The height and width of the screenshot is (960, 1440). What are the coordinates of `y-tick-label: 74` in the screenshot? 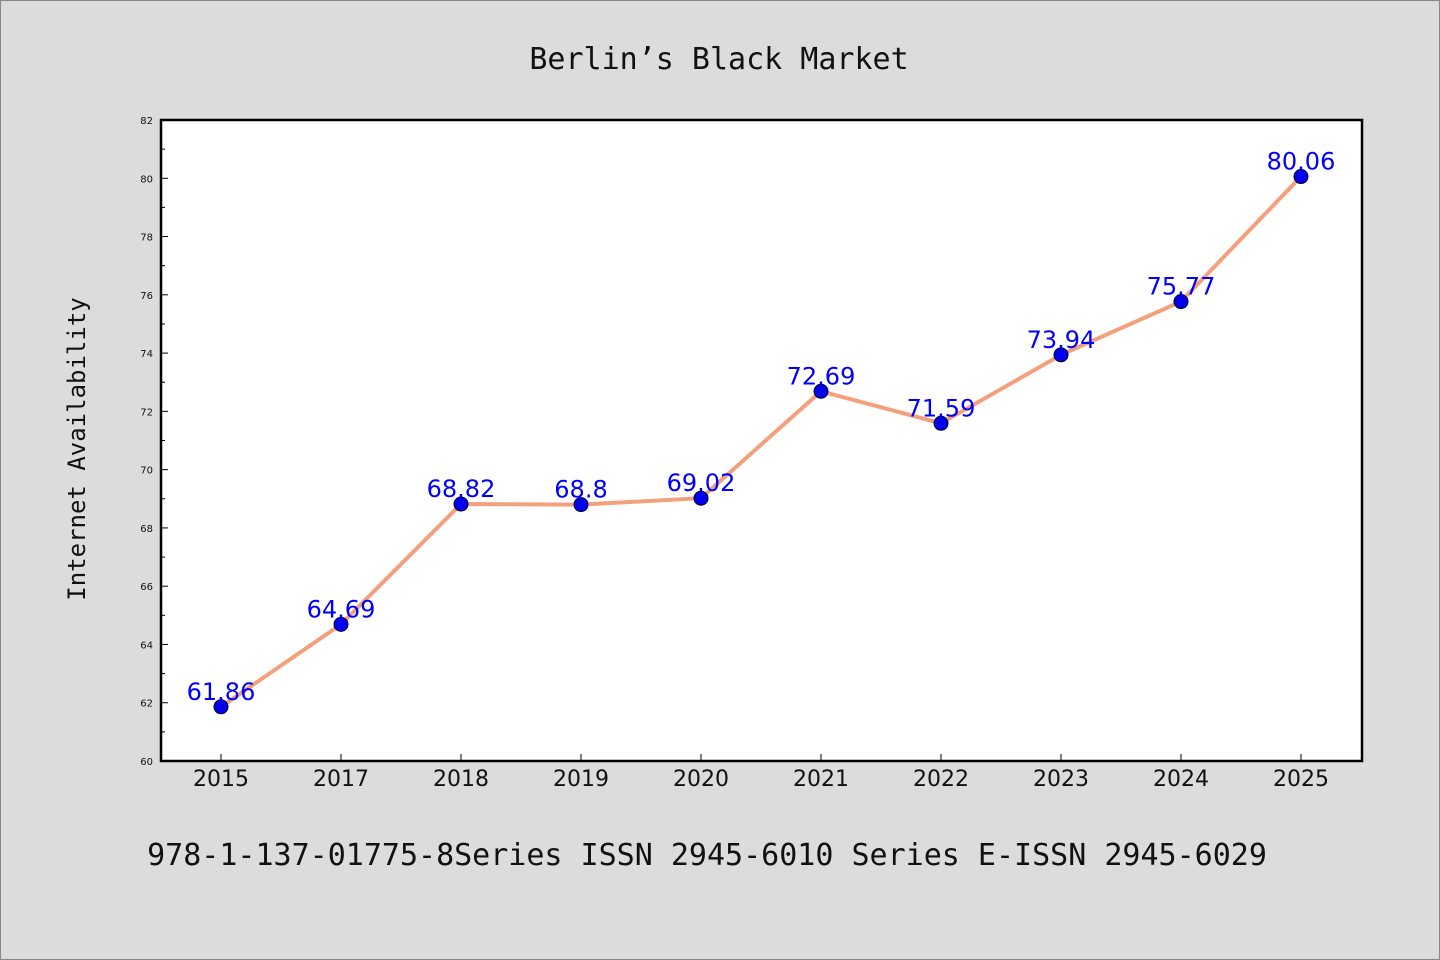 It's located at (146, 354).